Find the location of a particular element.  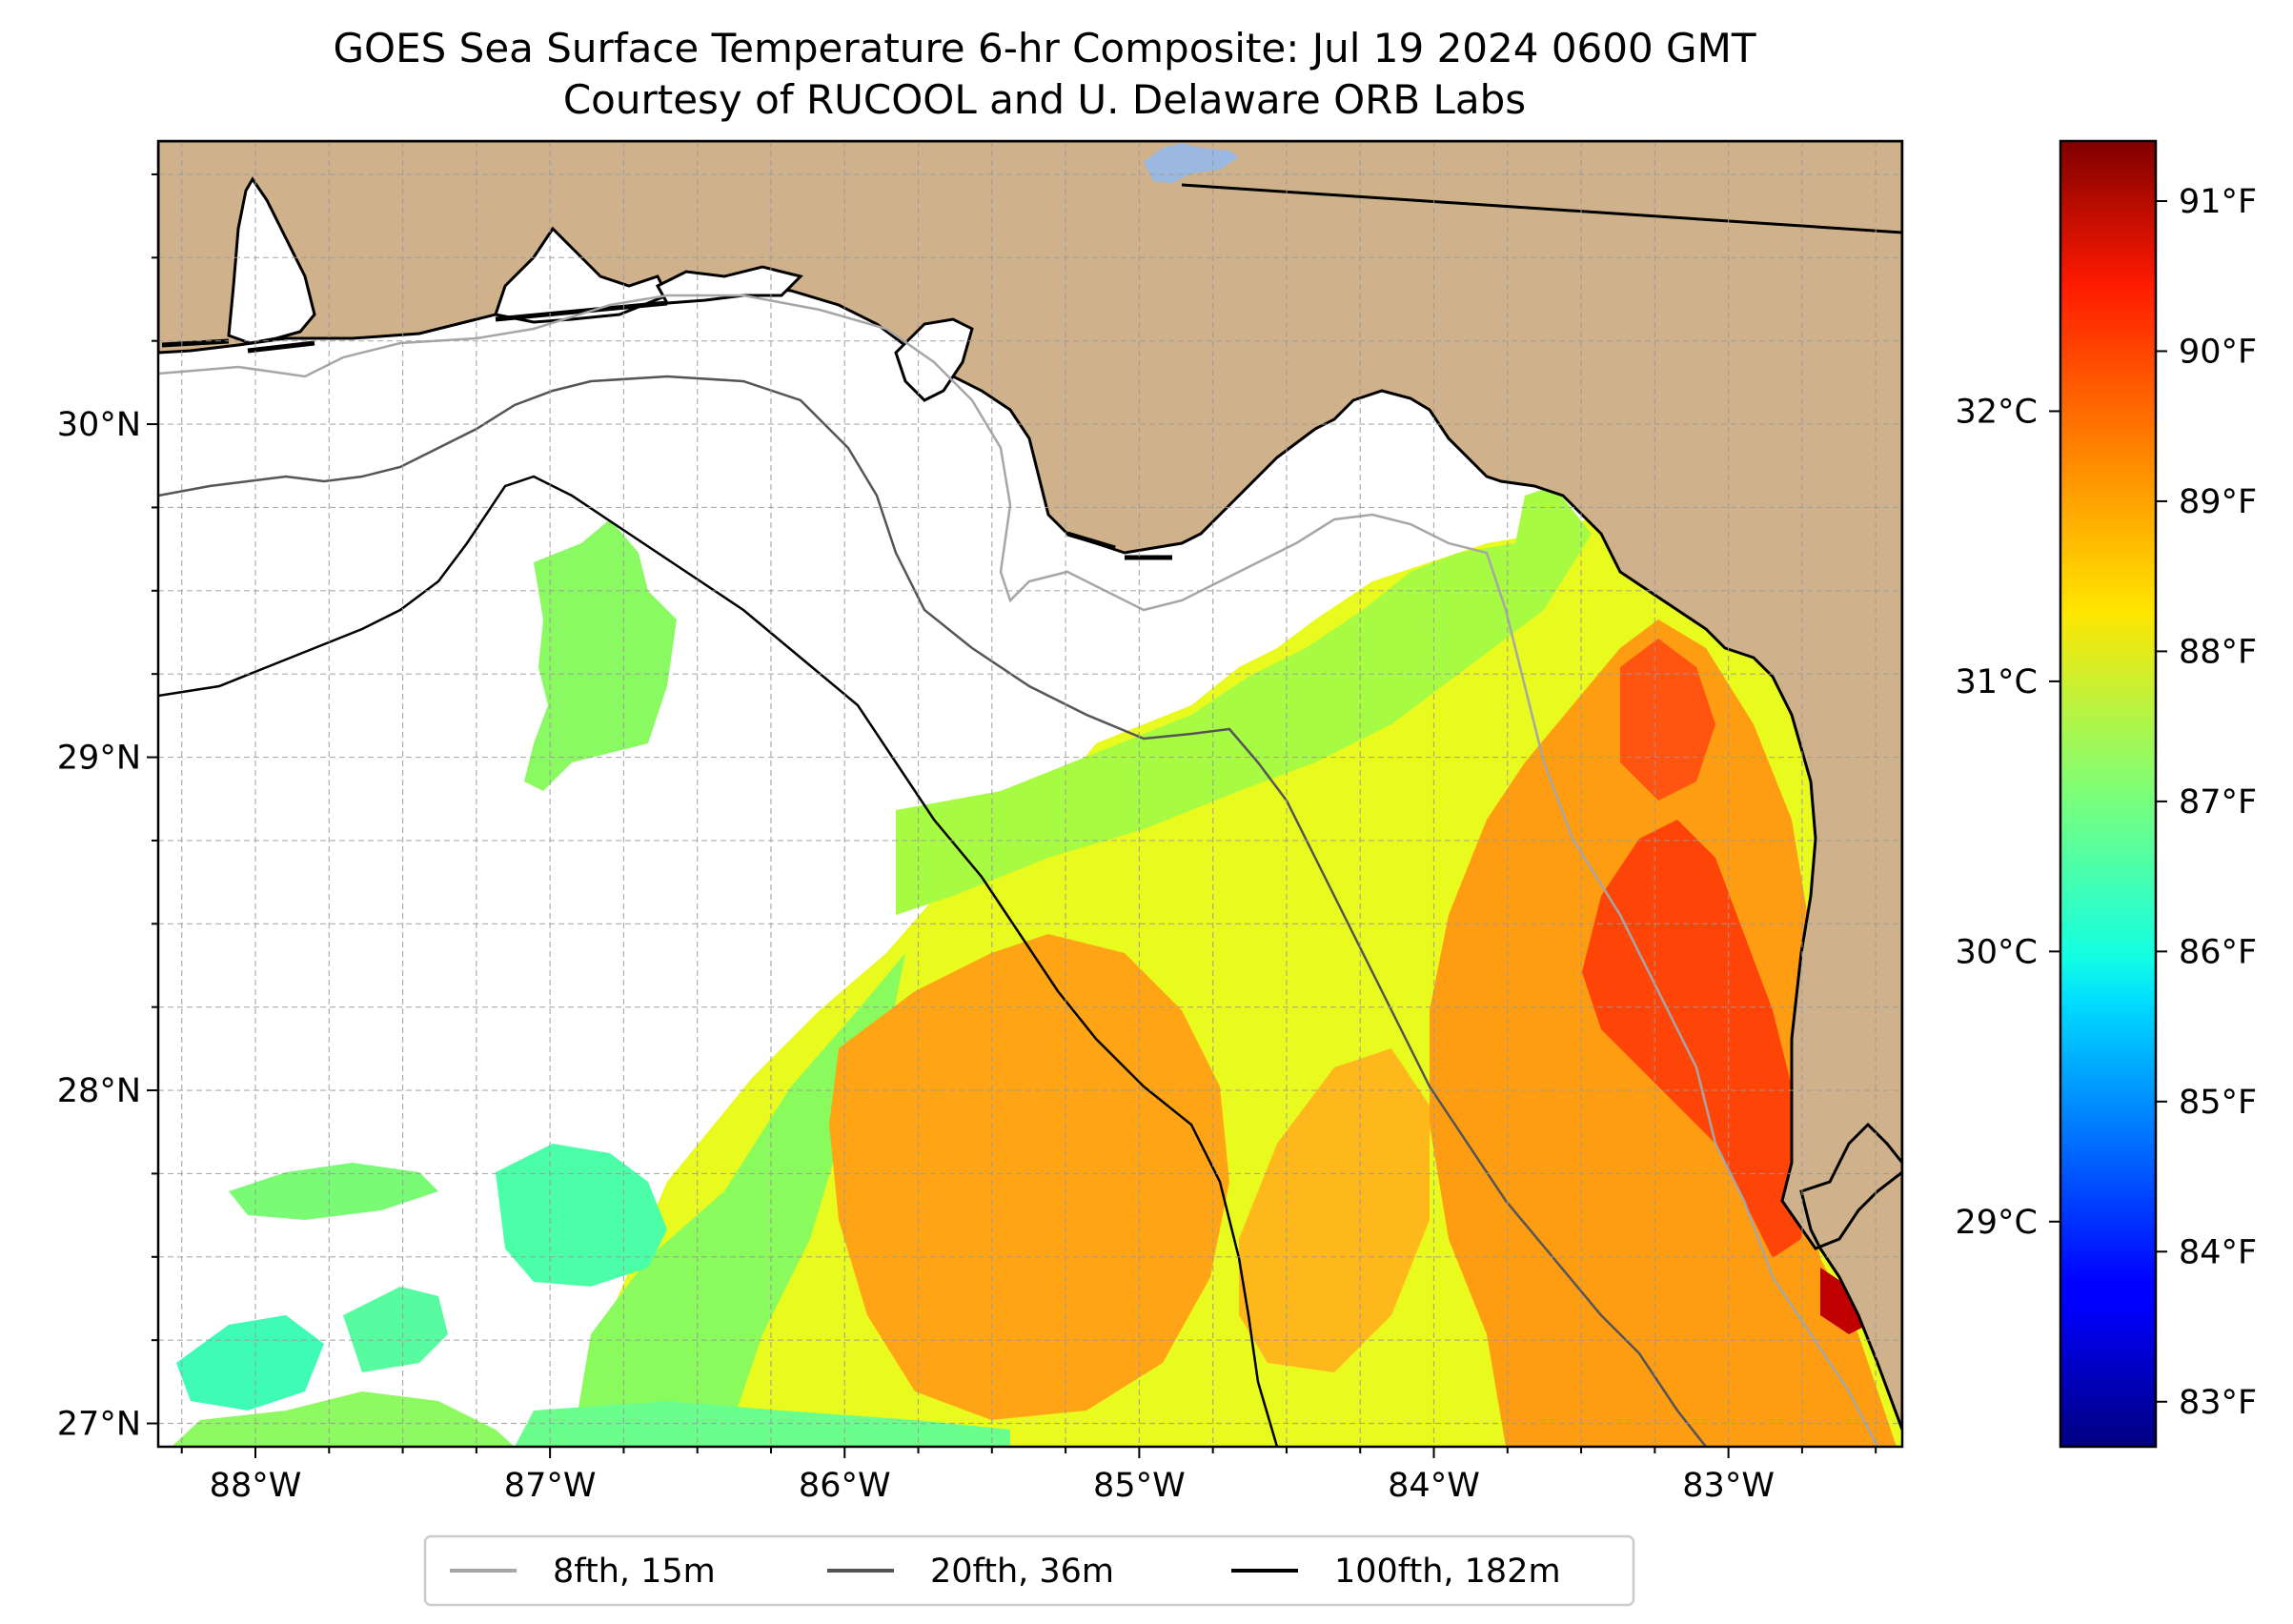

lat-tick-label: 28°N is located at coordinates (99, 1091).